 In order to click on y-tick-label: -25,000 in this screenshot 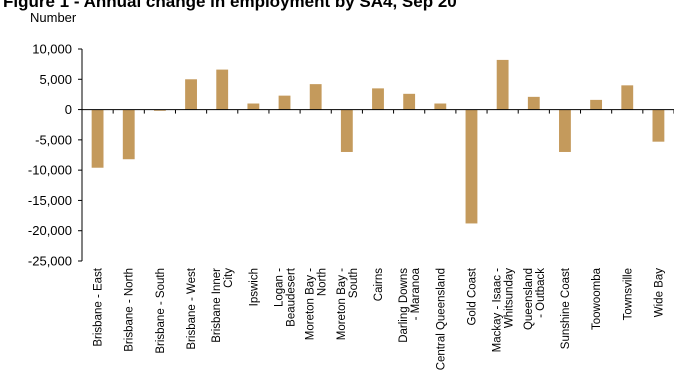, I will do `click(50, 261)`.